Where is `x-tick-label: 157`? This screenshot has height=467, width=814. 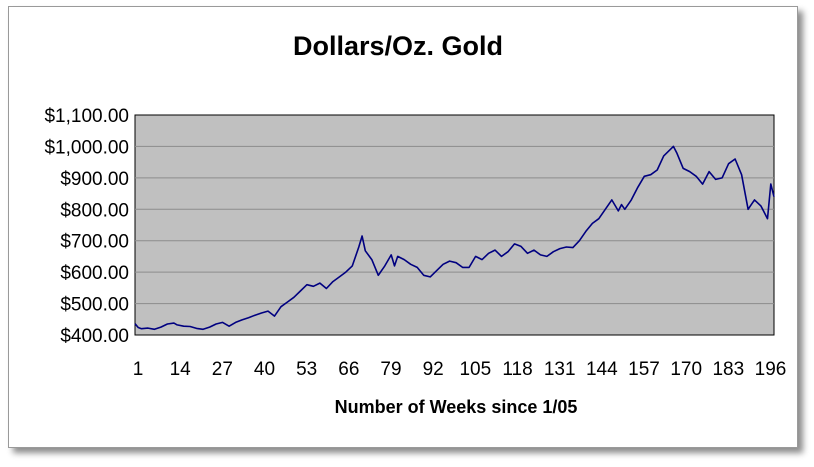 x-tick-label: 157 is located at coordinates (644, 369).